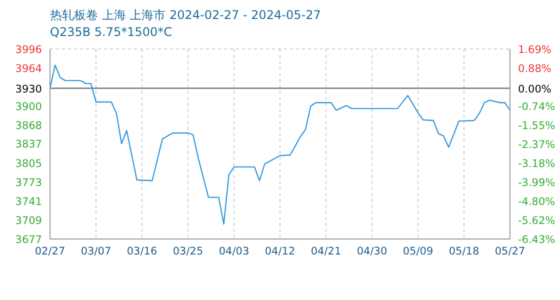 This screenshot has width=560, height=300. What do you see at coordinates (111, 32) in the screenshot?
I see `chart-subtitle: Q235B 5.75*1500*C` at bounding box center [111, 32].